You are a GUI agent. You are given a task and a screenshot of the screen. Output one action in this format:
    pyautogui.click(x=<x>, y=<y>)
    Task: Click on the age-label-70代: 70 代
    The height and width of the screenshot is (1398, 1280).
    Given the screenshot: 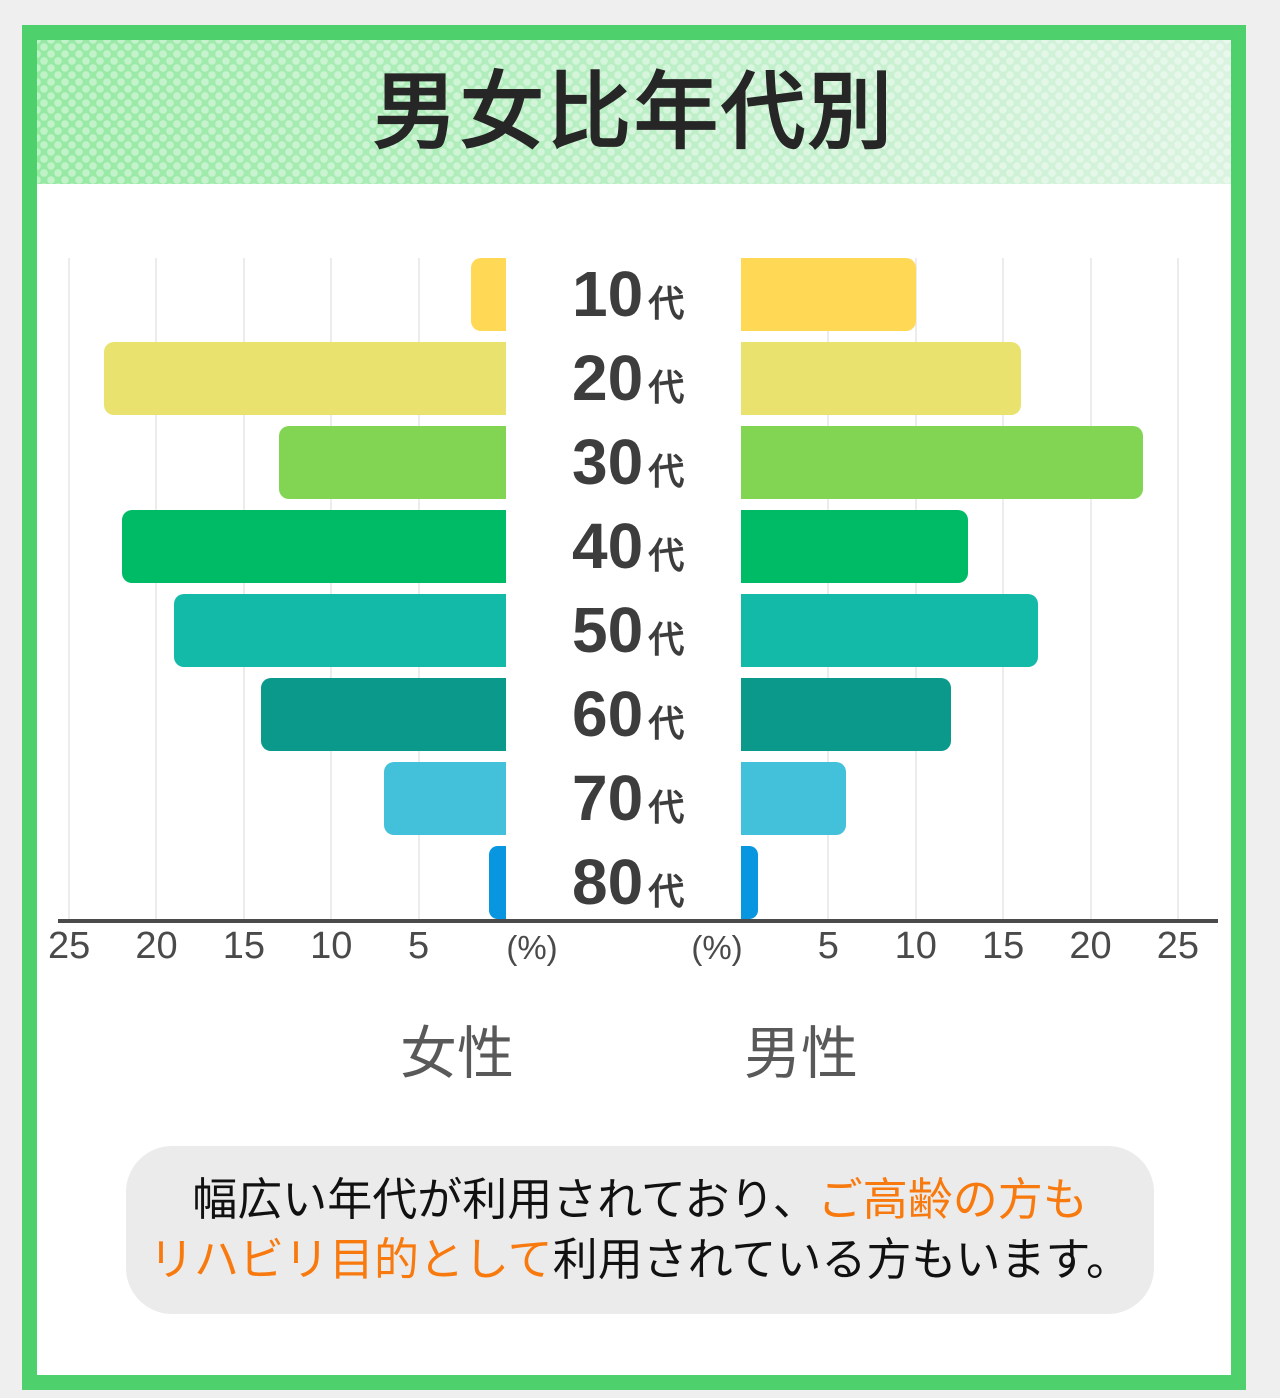 What is the action you would take?
    pyautogui.click(x=628, y=798)
    